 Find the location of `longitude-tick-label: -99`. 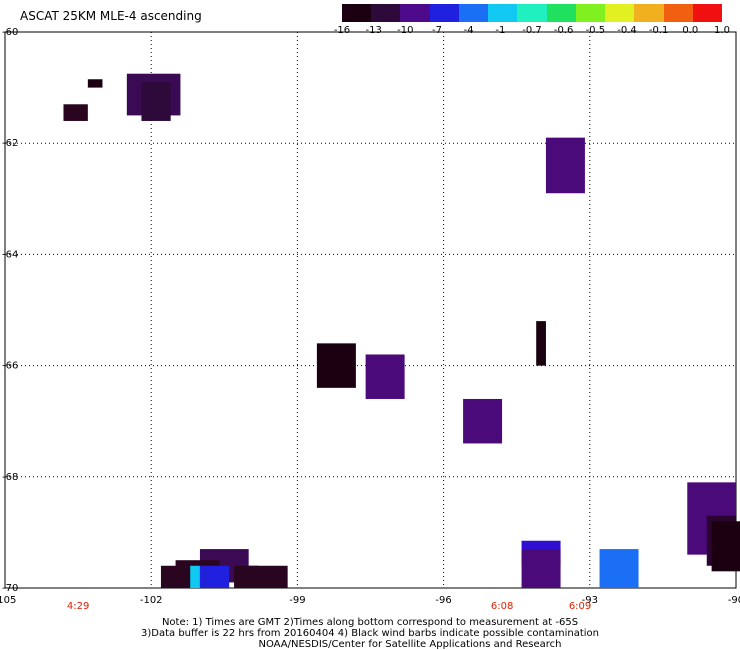

longitude-tick-label: -99 is located at coordinates (297, 600).